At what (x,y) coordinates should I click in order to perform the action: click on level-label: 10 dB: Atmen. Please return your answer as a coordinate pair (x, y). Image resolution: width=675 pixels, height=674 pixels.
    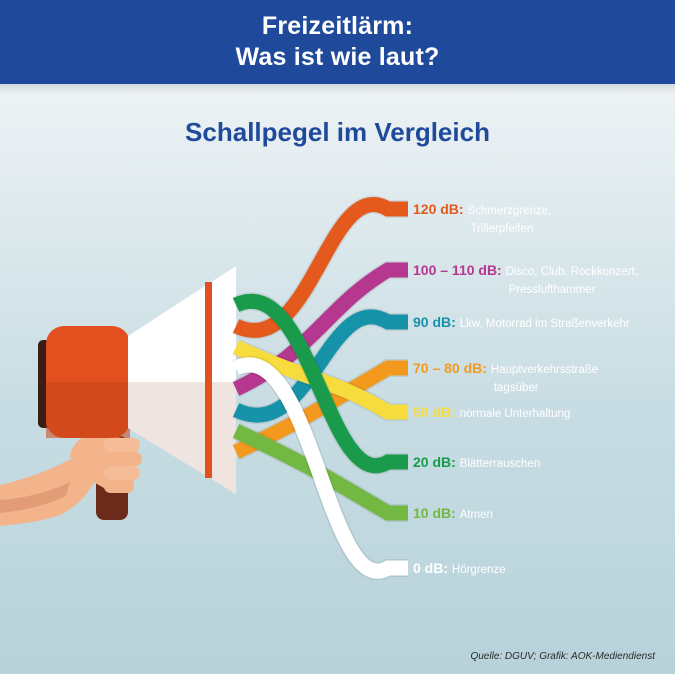
    Looking at the image, I should click on (453, 513).